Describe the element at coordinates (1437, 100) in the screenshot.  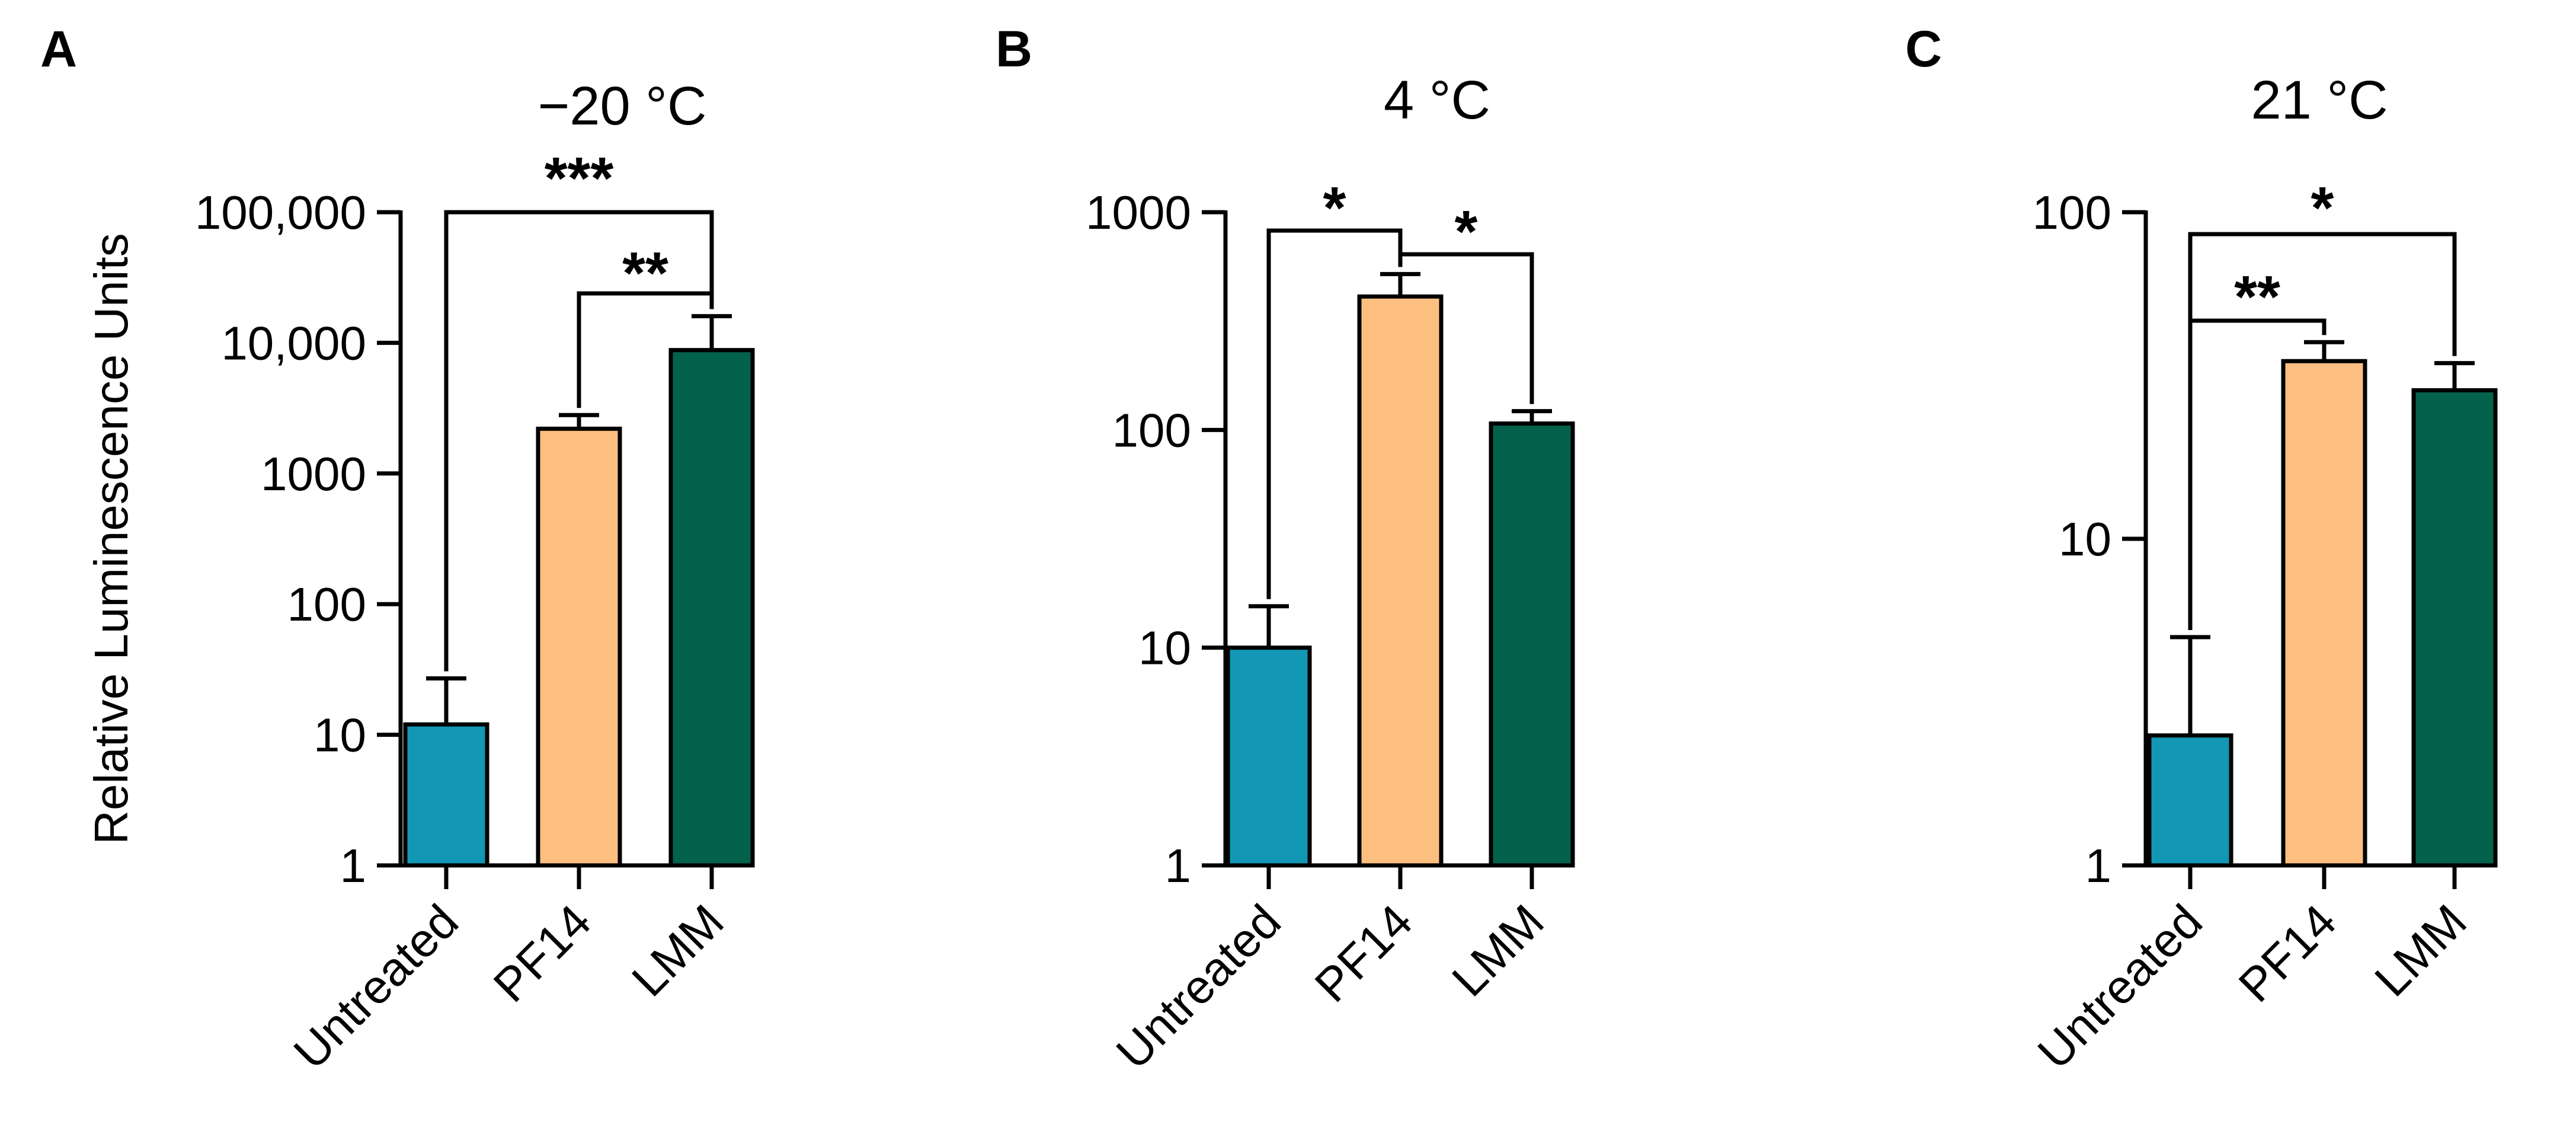
I see `chart-title: 4 °C` at that location.